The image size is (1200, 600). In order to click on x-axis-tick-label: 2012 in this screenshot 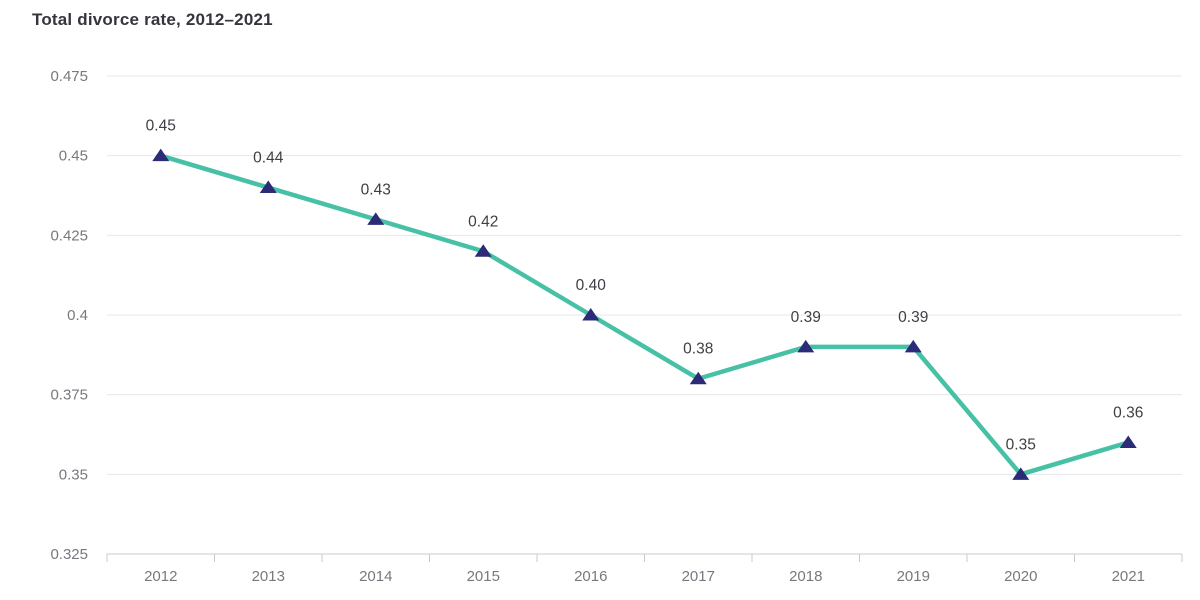, I will do `click(160, 576)`.